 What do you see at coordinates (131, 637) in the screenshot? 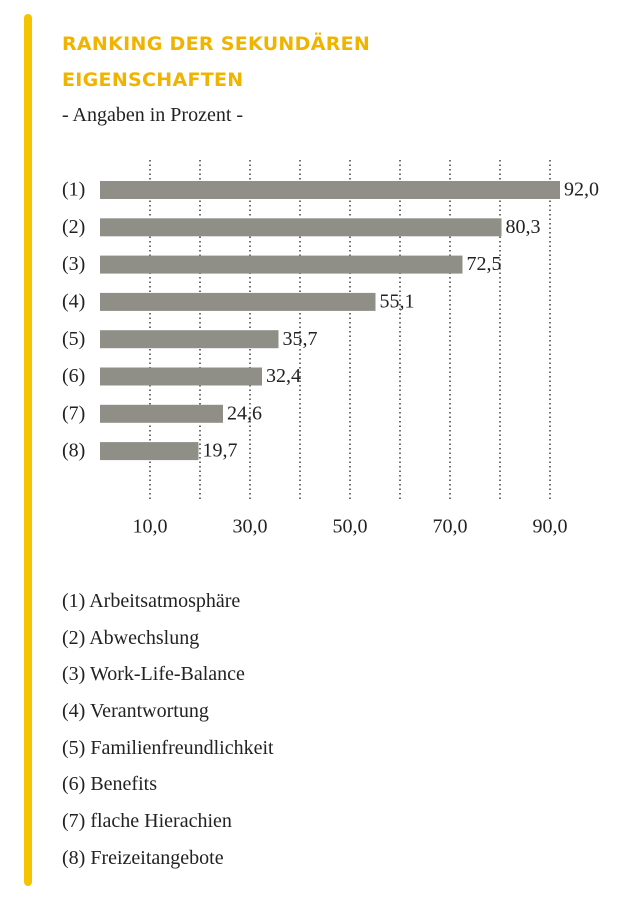
I see `legend-item: (2) Abwechslung` at bounding box center [131, 637].